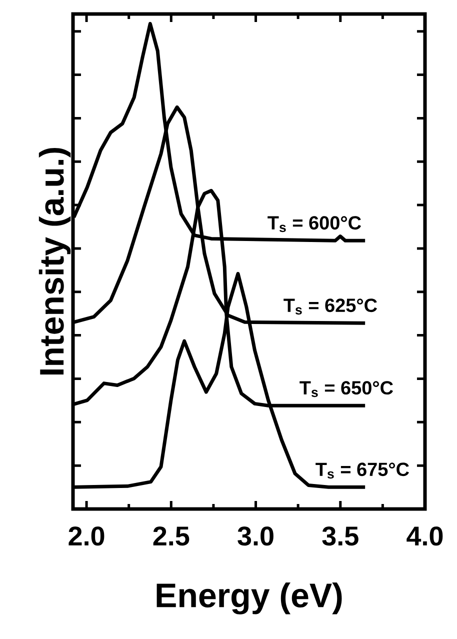 The width and height of the screenshot is (457, 639). What do you see at coordinates (362, 470) in the screenshot?
I see `legend-label: T$_{s}$ = 675°C` at bounding box center [362, 470].